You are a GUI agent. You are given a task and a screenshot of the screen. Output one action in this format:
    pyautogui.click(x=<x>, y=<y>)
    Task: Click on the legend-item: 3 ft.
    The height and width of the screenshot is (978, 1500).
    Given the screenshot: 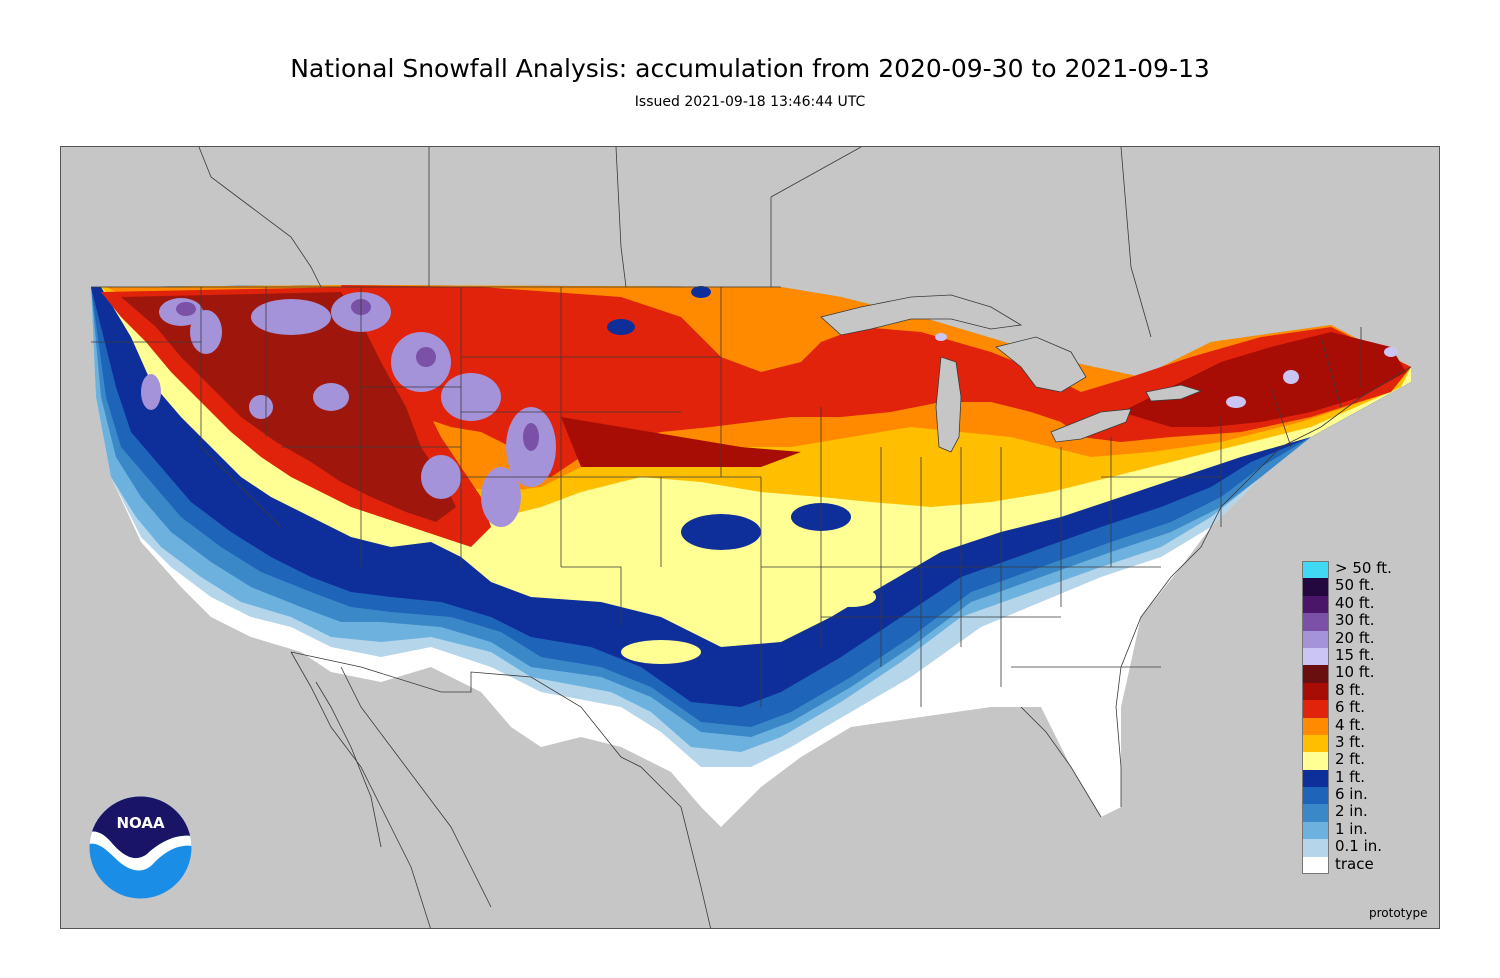 What is the action you would take?
    pyautogui.click(x=1357, y=742)
    